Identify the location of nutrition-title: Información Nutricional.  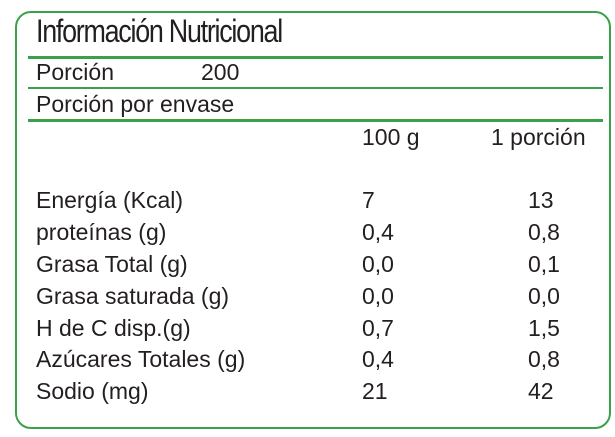
(159, 31).